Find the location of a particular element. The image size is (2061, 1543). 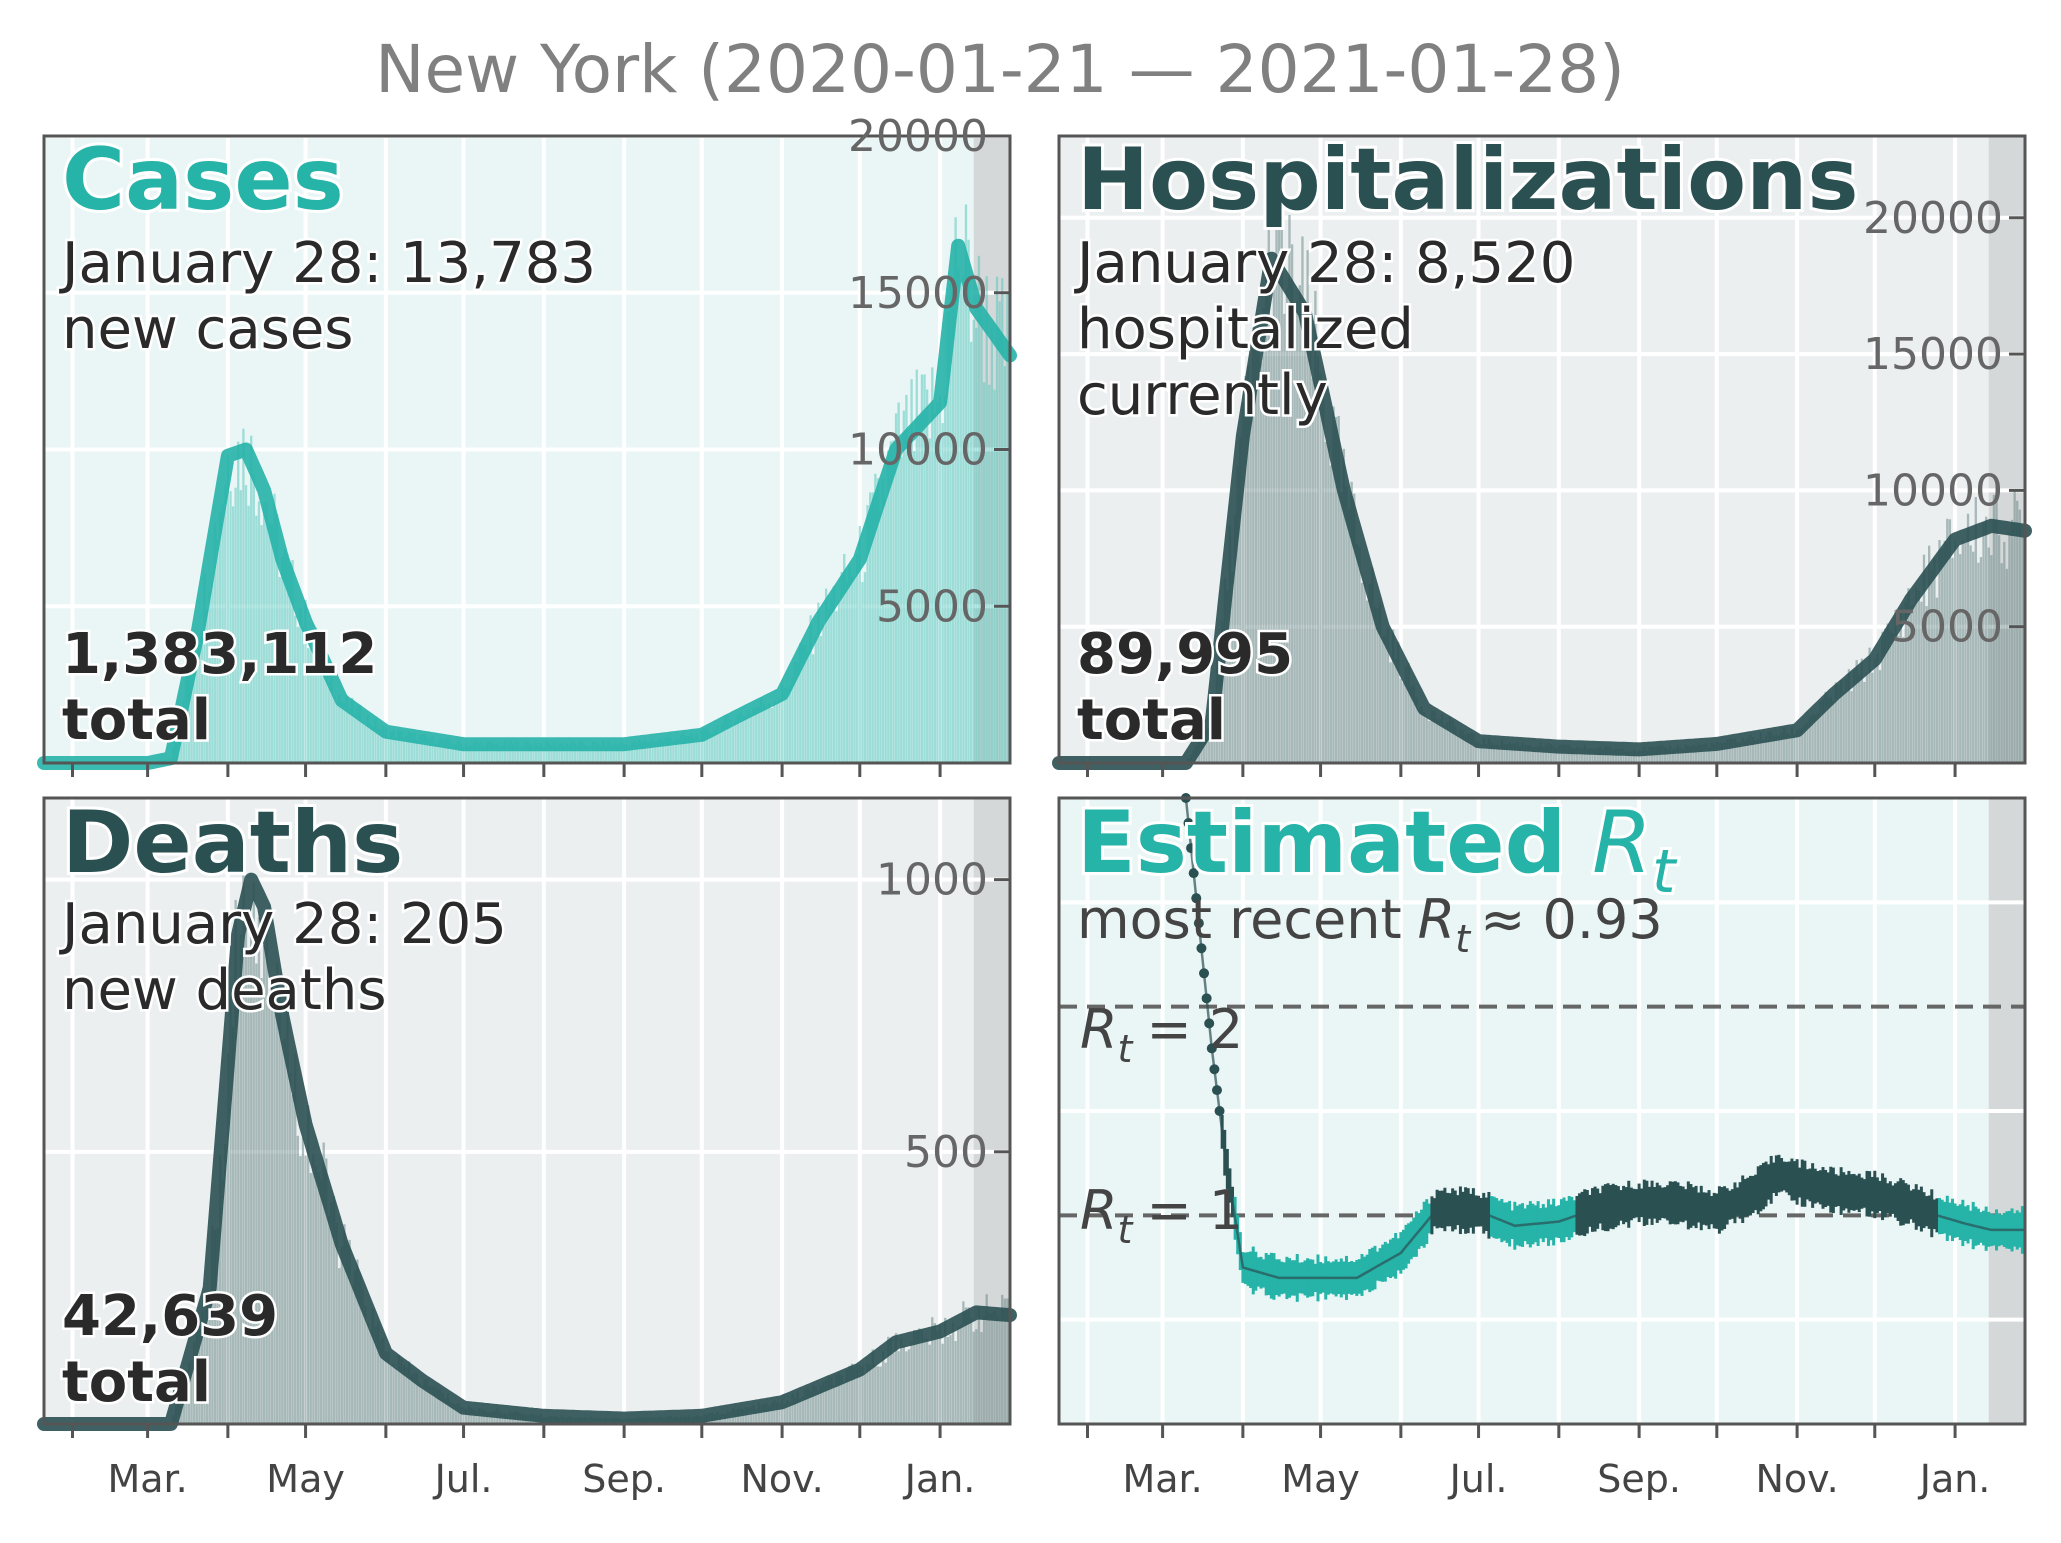

rt-label: Estimated Rt is located at coordinates (1377, 850).